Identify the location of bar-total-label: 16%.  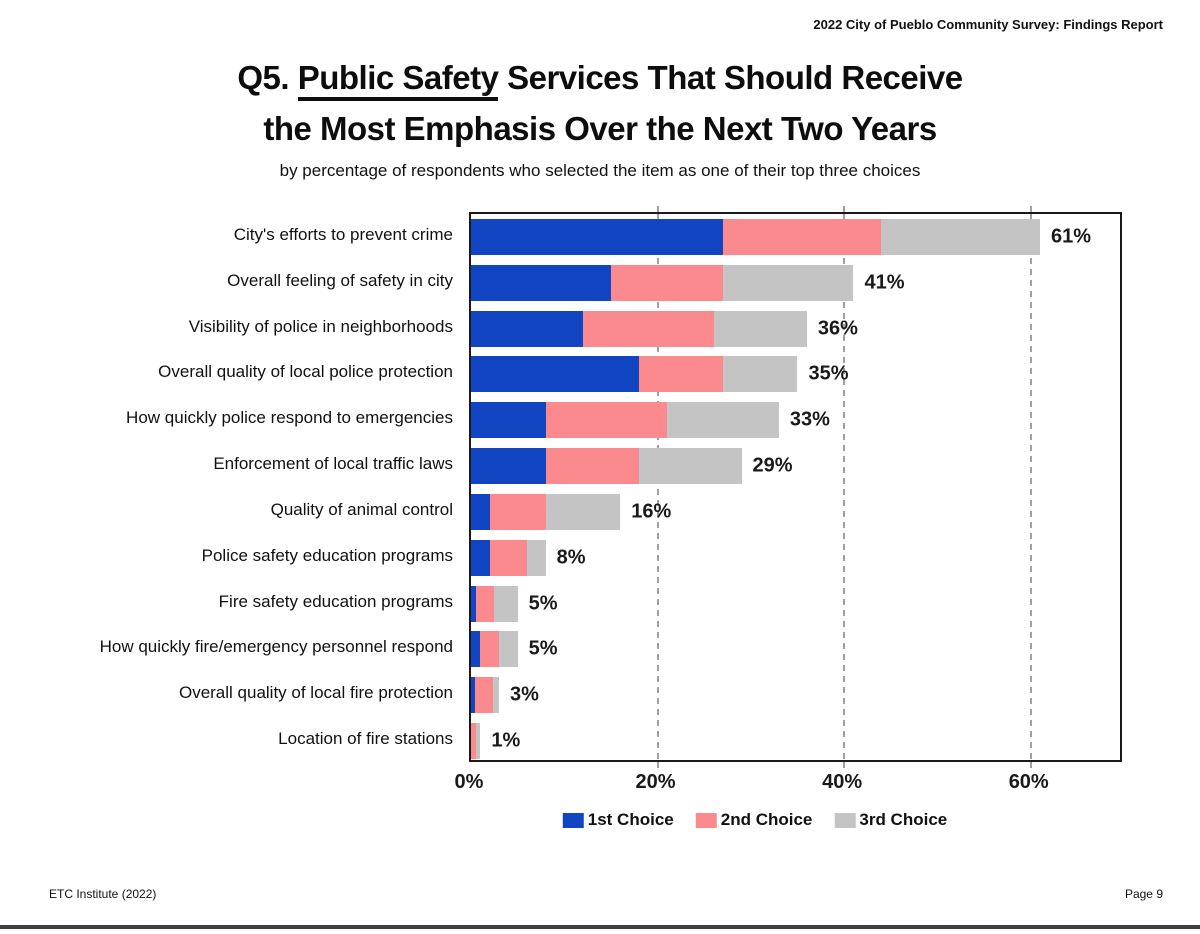
(651, 511).